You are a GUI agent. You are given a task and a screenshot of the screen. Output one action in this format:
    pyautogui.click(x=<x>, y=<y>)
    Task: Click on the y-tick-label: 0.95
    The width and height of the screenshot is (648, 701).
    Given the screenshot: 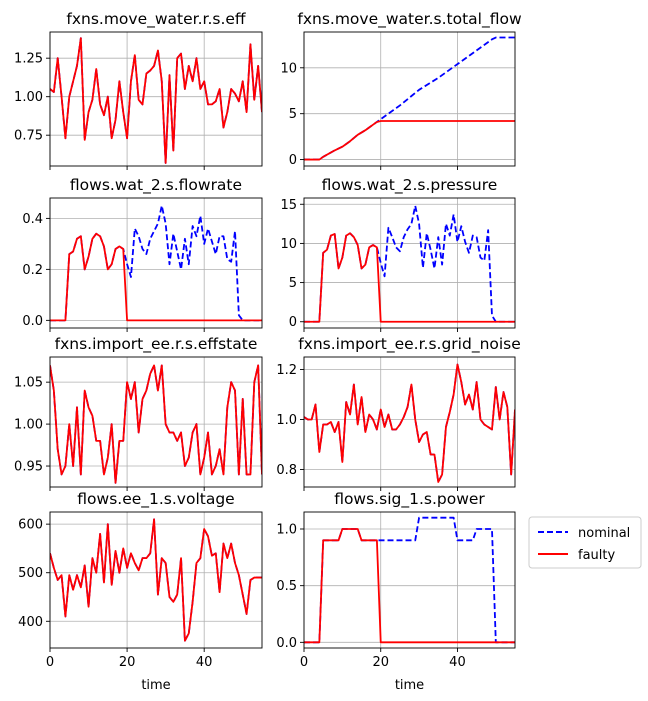 What is the action you would take?
    pyautogui.click(x=28, y=467)
    